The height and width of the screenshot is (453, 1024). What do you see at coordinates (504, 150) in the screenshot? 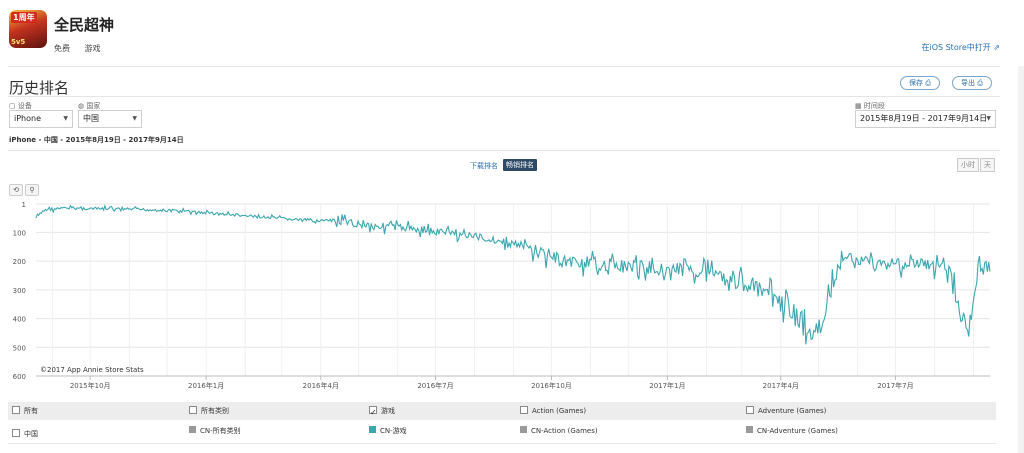
I see `filter-divider` at bounding box center [504, 150].